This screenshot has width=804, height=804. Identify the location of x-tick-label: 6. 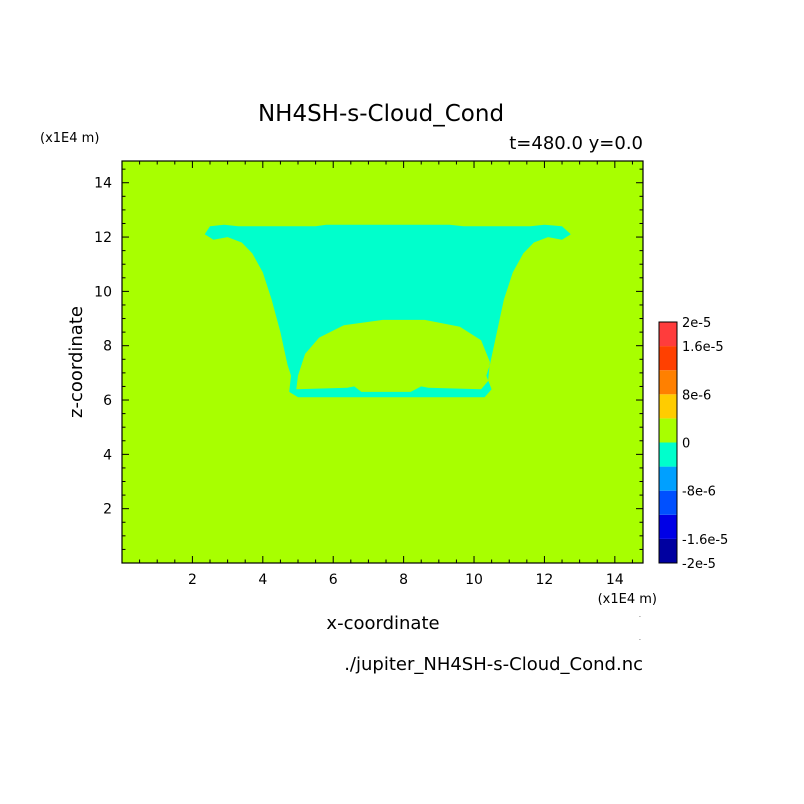
(333, 580).